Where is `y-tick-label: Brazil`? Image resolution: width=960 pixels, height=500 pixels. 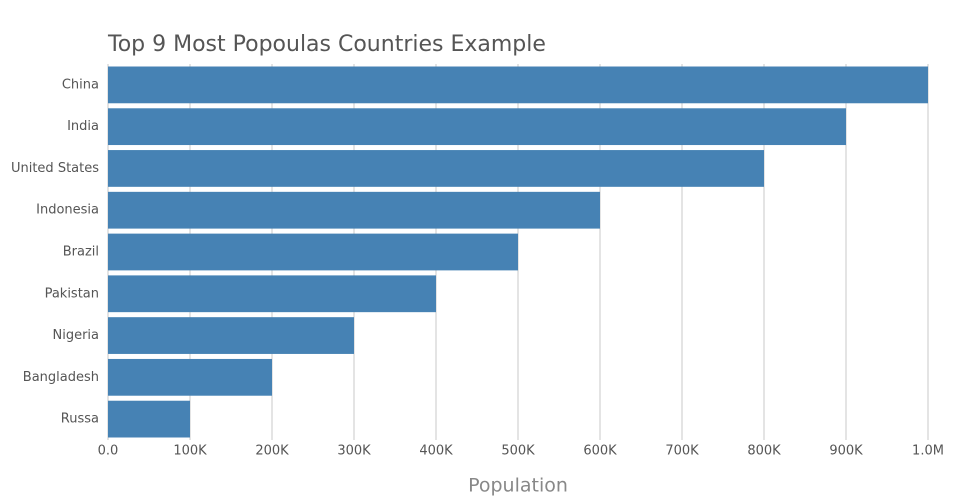 y-tick-label: Brazil is located at coordinates (81, 252).